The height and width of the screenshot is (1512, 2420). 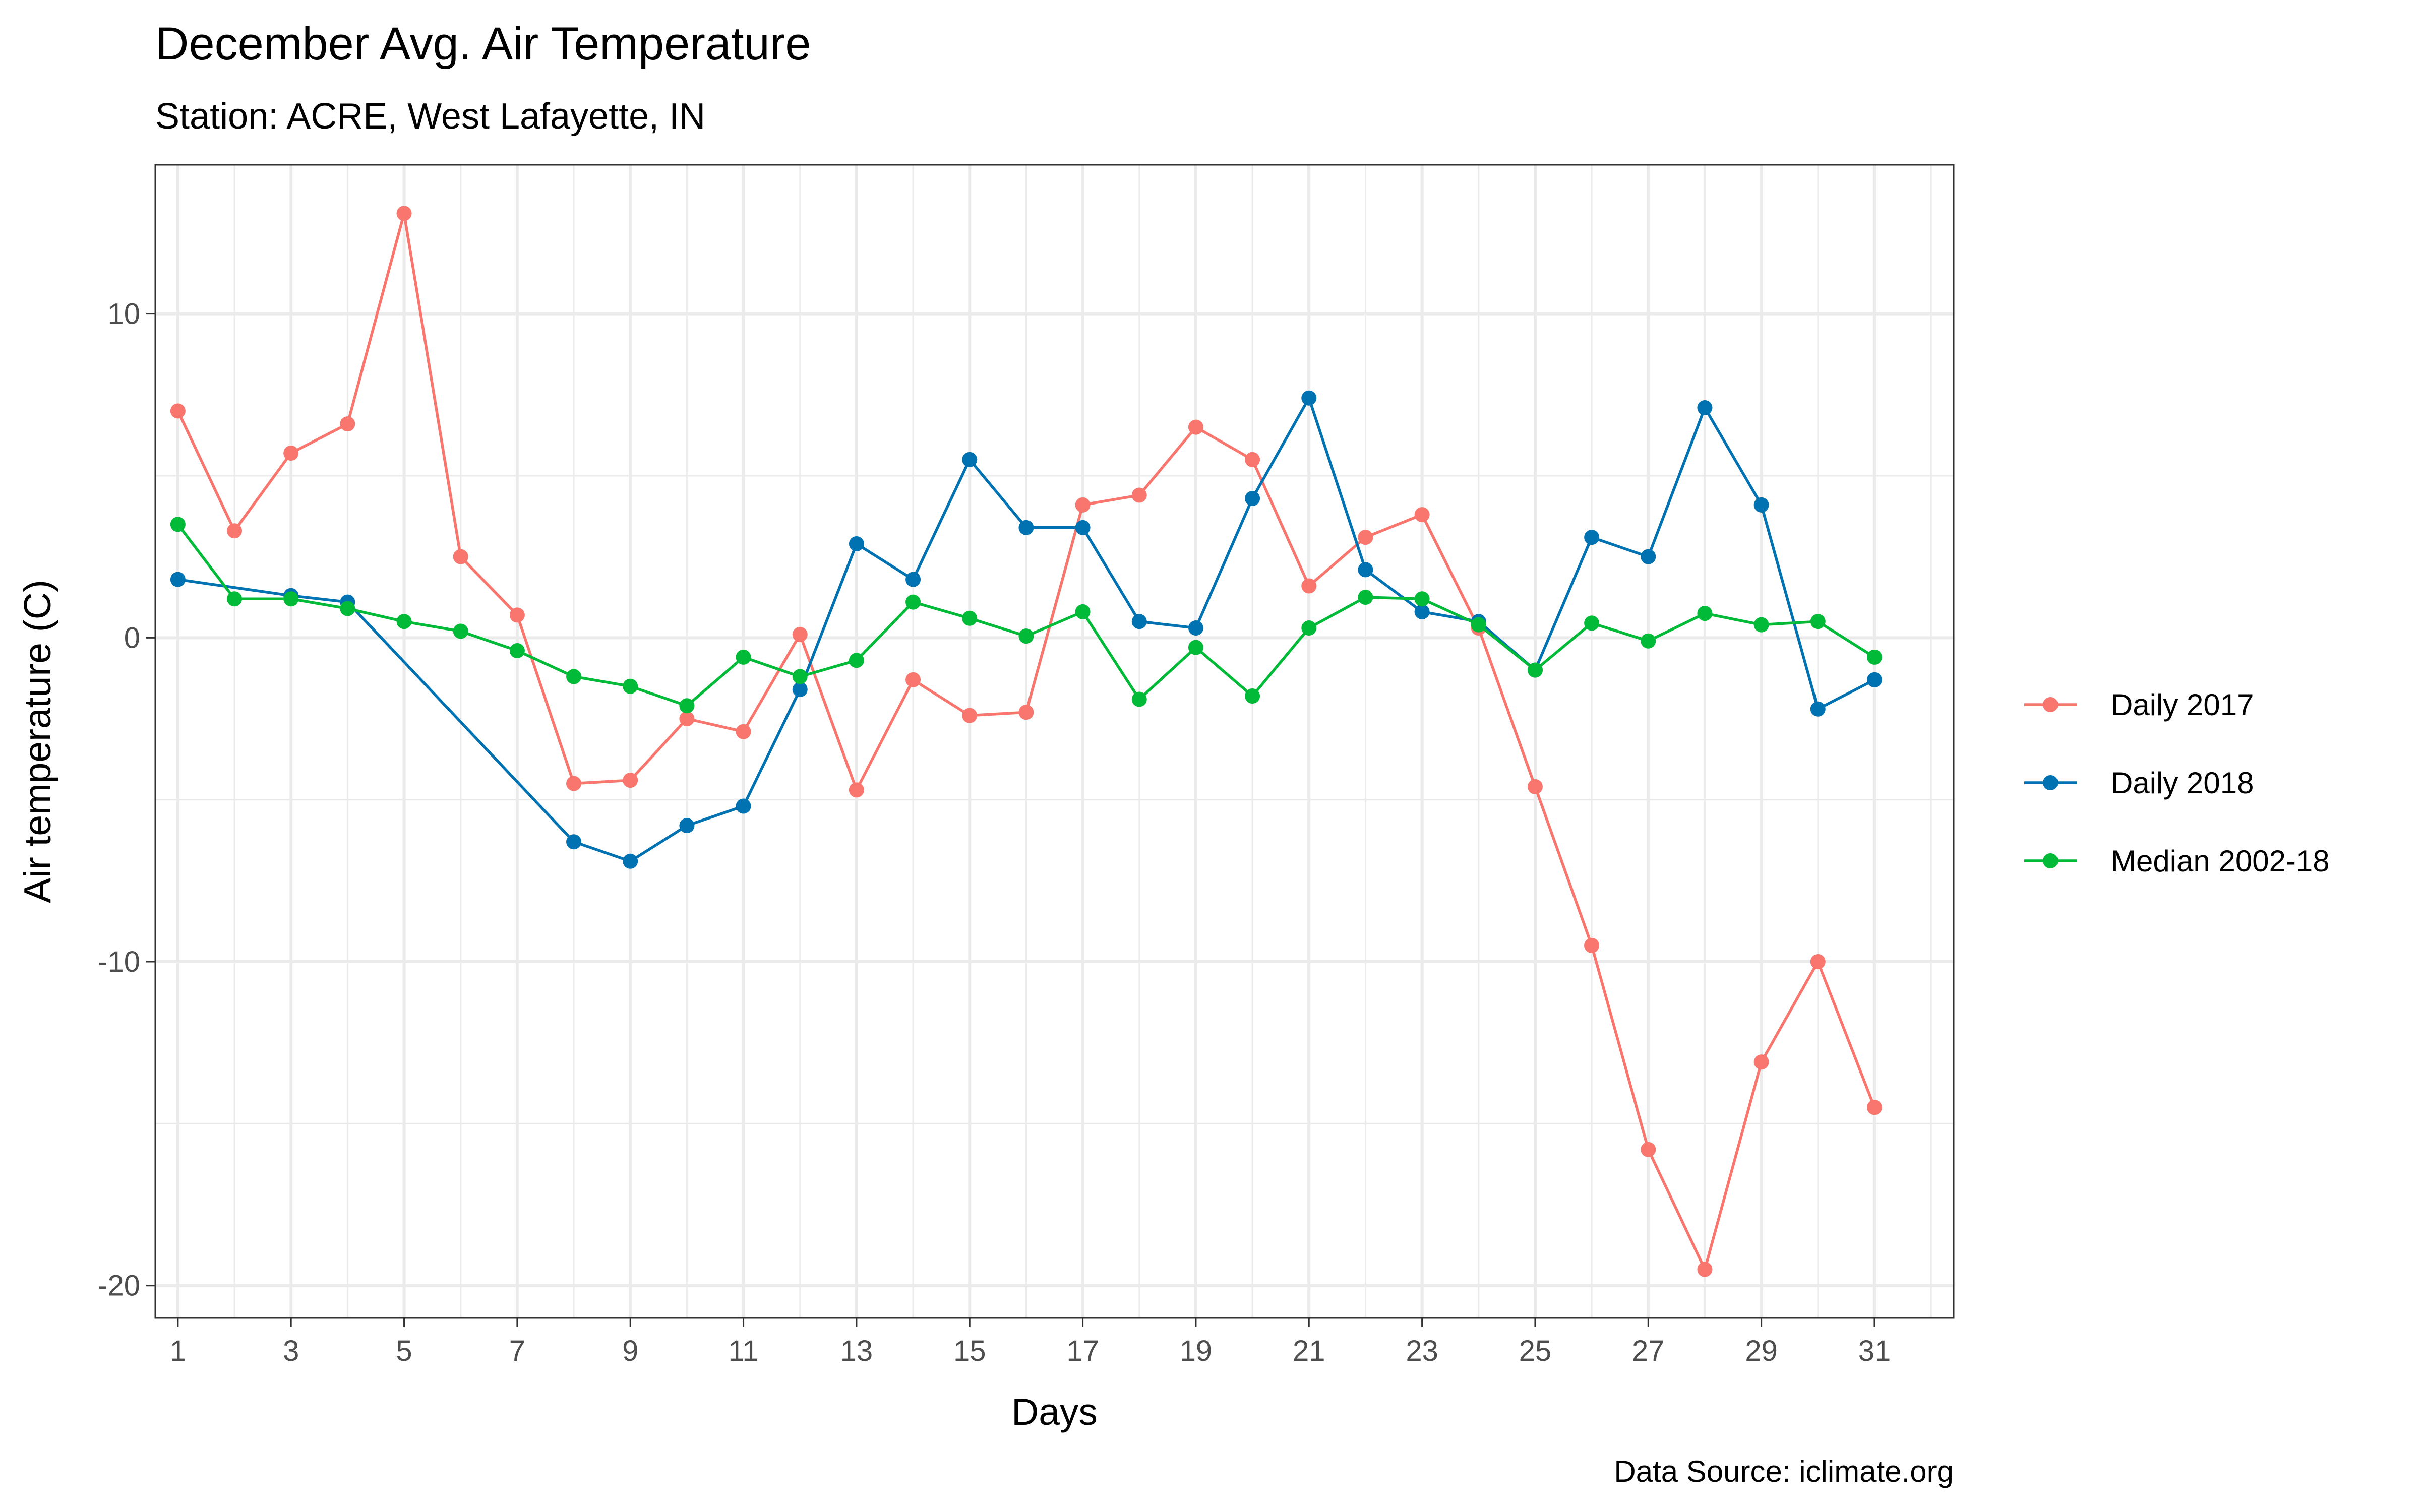 I want to click on x-tick-label: 23, so click(x=1422, y=1351).